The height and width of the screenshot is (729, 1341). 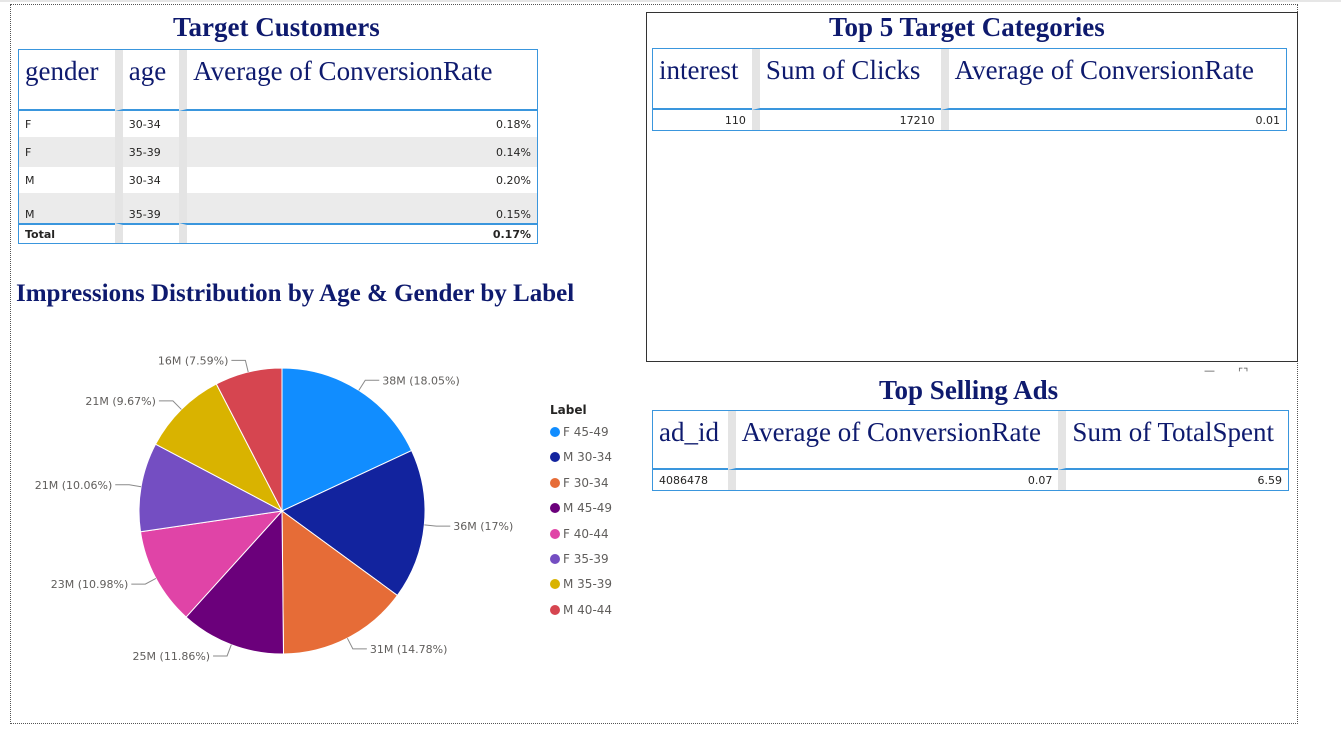 I want to click on cell-conversion: 0.15%, so click(x=358, y=208).